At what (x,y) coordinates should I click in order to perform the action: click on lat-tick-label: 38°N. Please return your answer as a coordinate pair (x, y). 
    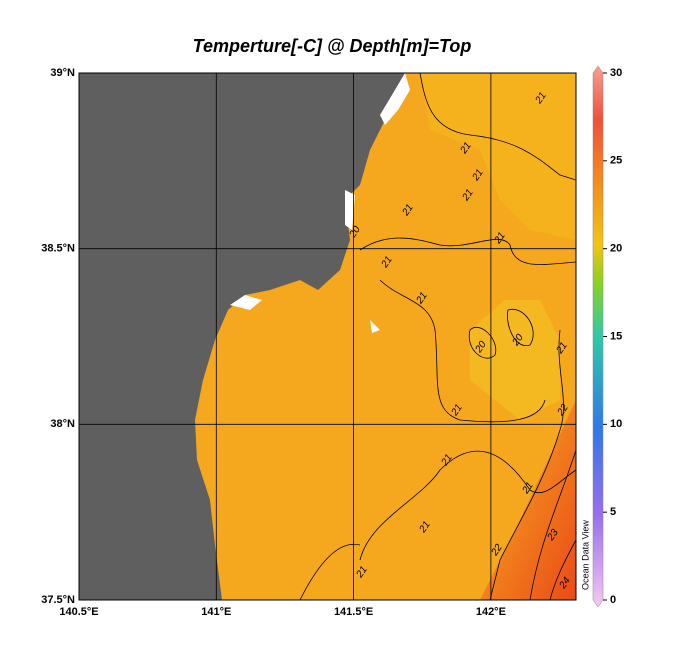
    Looking at the image, I should click on (62, 424).